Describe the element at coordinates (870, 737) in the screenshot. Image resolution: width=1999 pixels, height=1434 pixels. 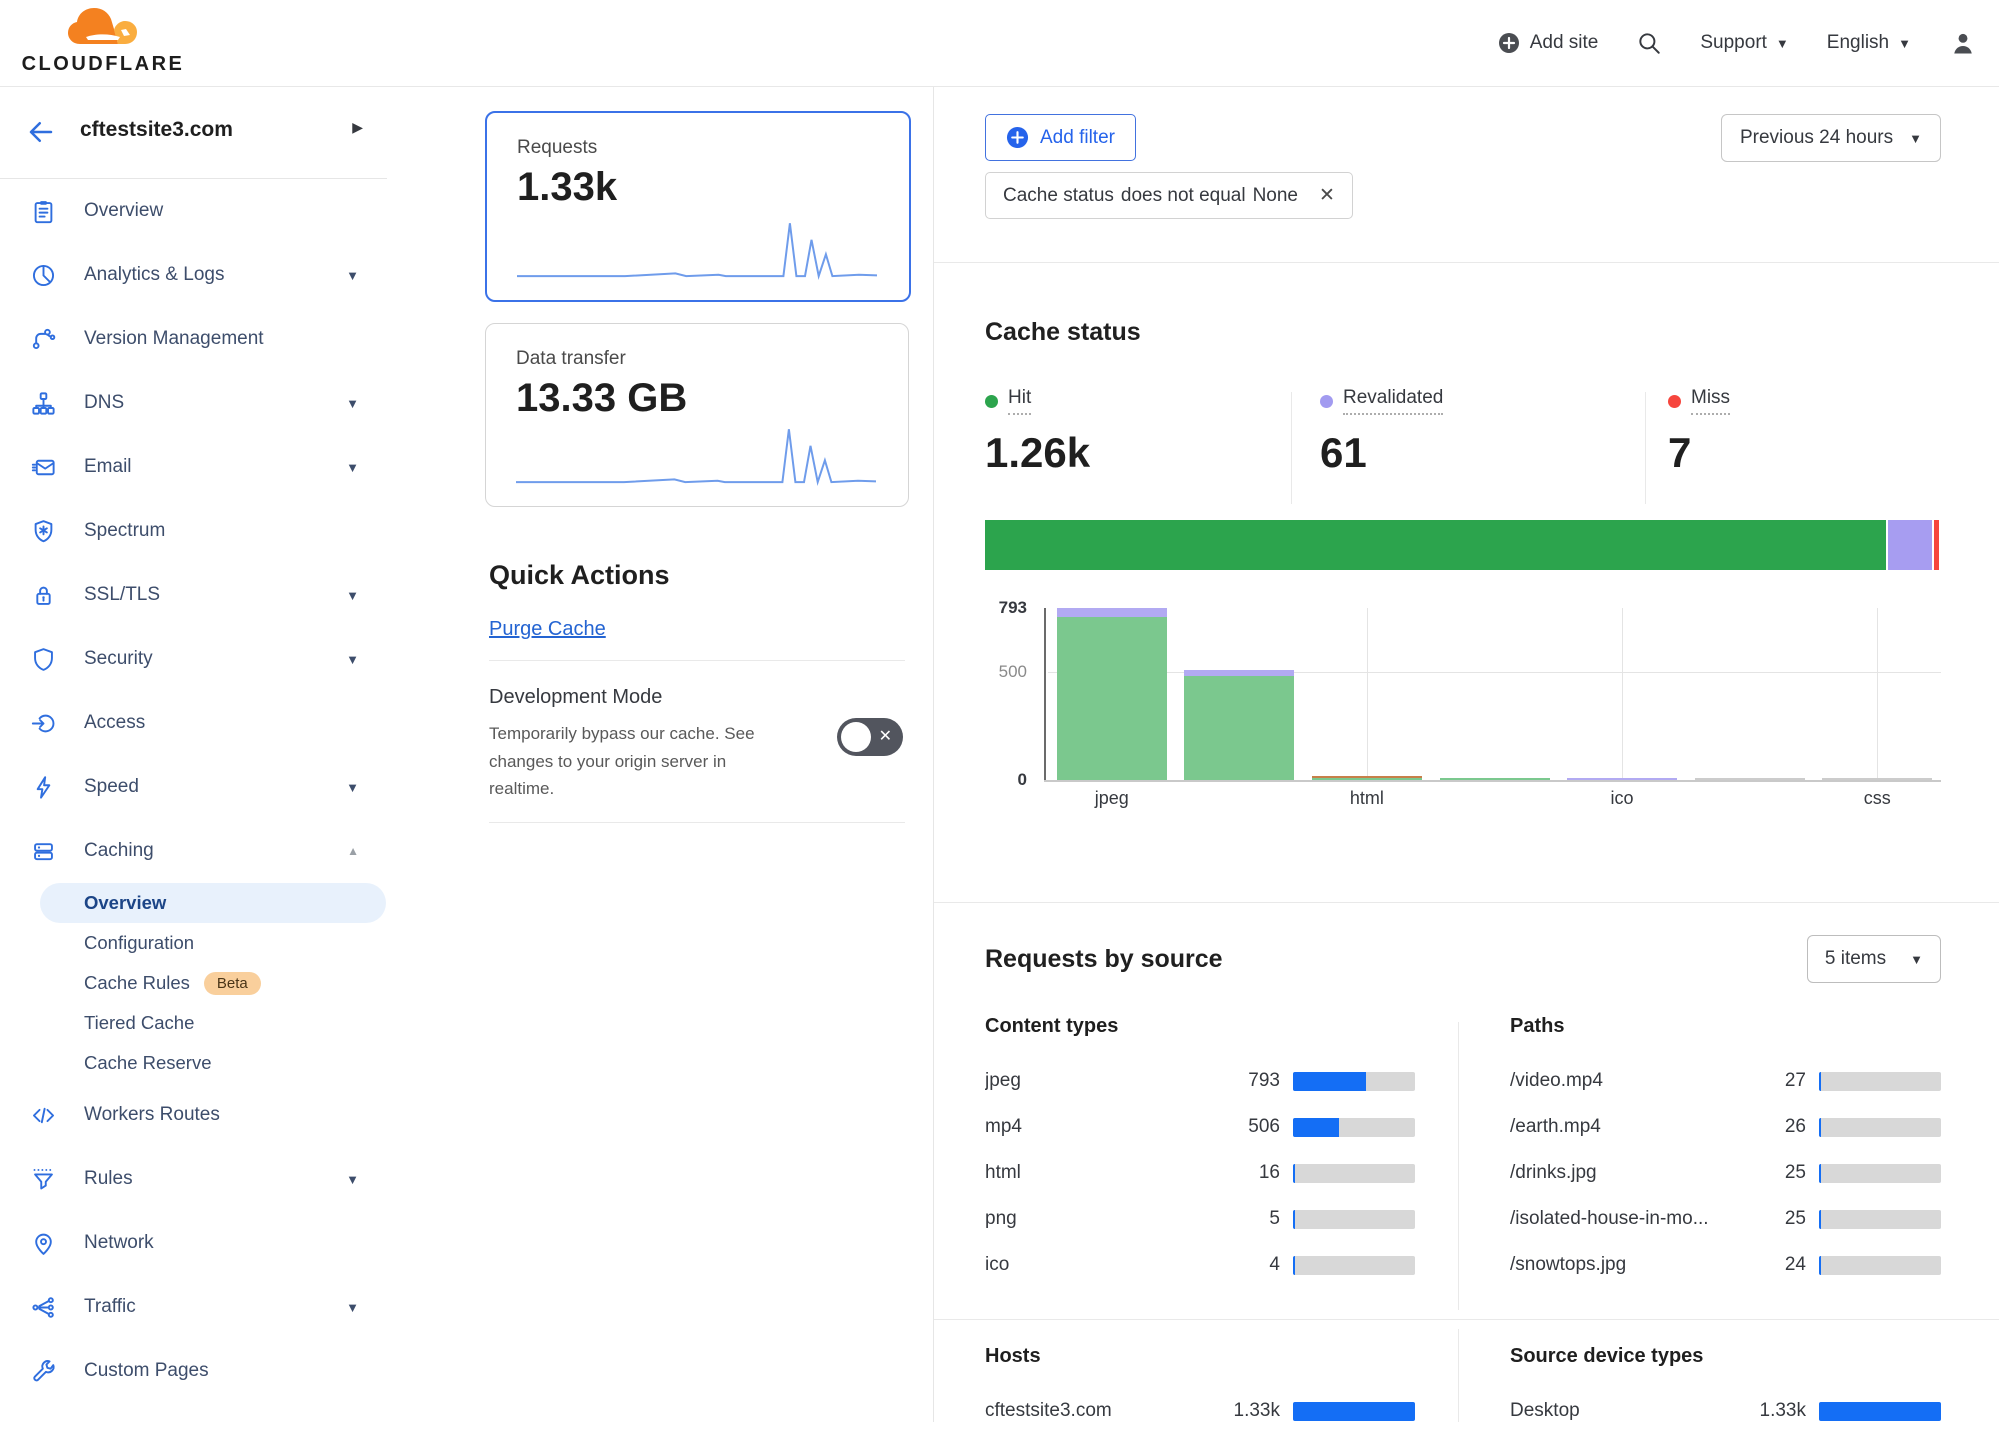
I see `development-mode-toggle: ✕` at that location.